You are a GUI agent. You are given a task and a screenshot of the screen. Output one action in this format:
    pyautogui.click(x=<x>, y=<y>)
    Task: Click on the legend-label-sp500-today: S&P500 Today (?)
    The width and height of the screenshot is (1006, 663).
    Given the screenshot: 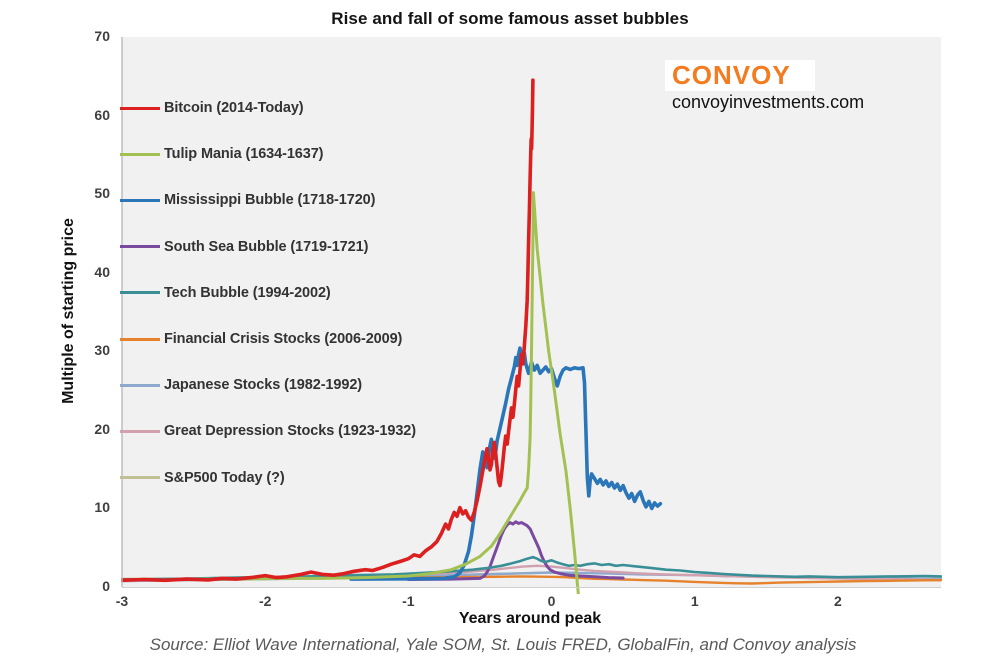 What is the action you would take?
    pyautogui.click(x=224, y=477)
    